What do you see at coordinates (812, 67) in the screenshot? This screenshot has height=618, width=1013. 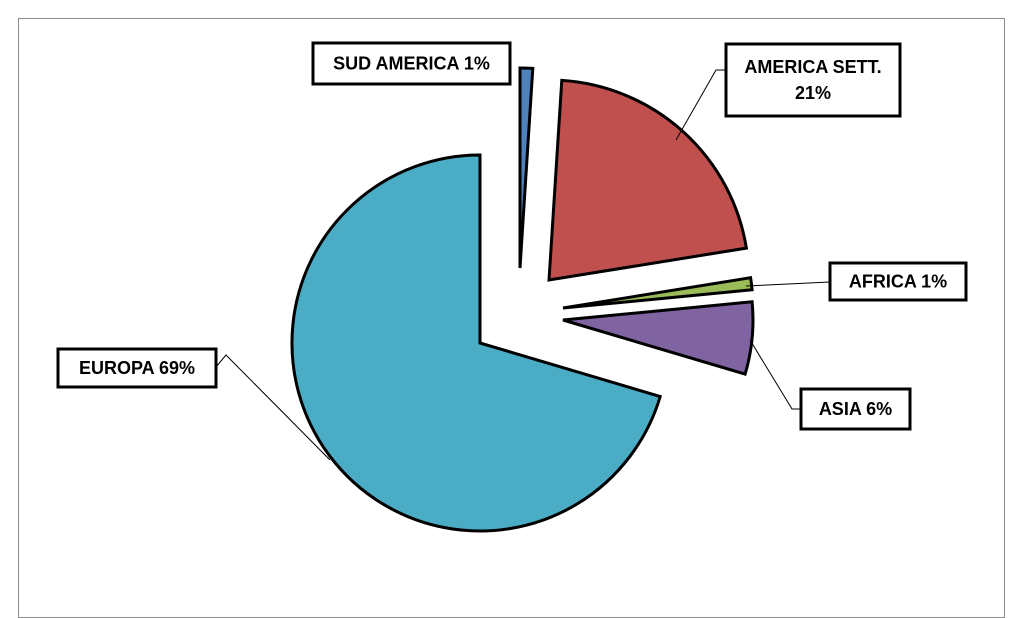 I see `data-label-text: AMERICA SETT.` at bounding box center [812, 67].